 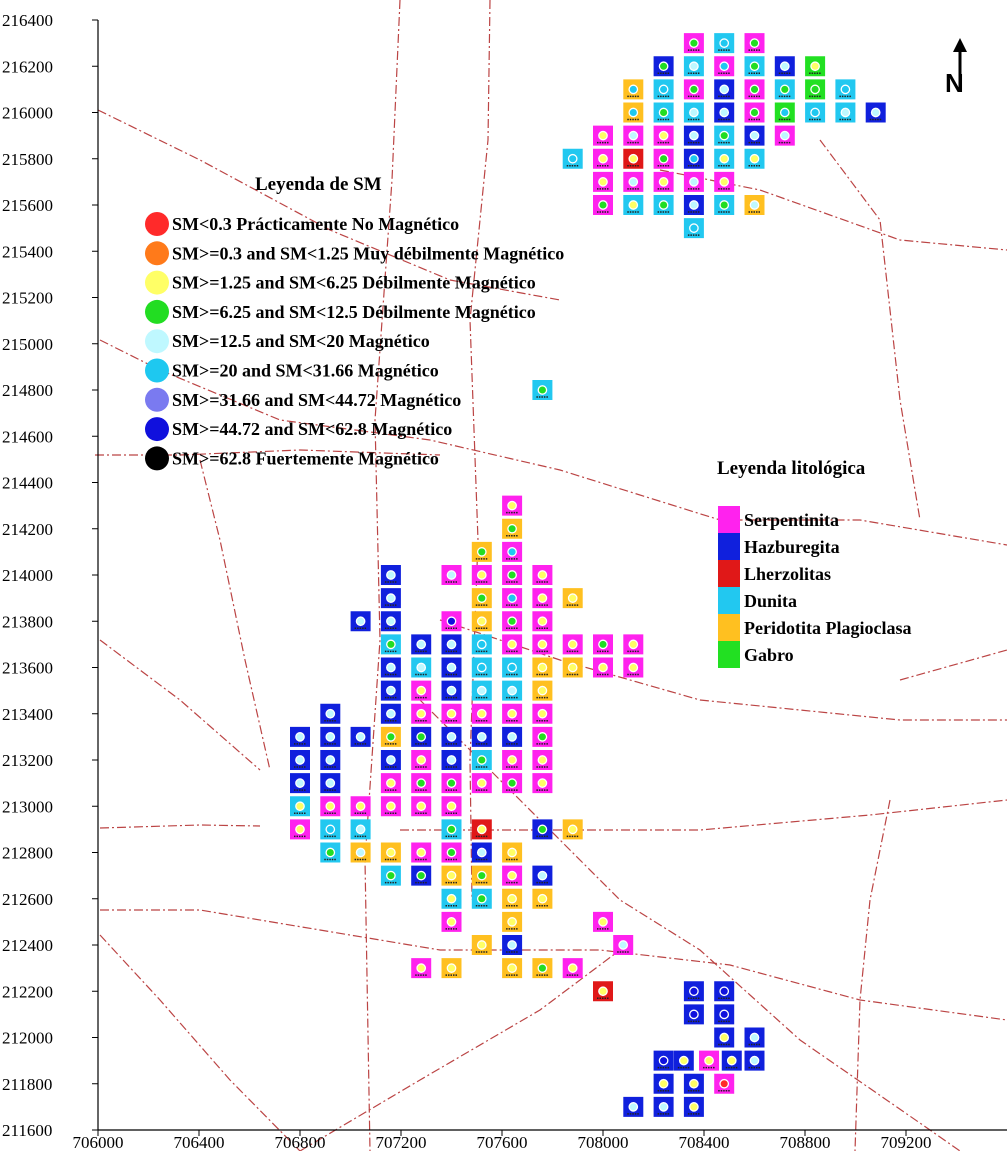 What do you see at coordinates (27, 390) in the screenshot?
I see `y-tick-label: 214800` at bounding box center [27, 390].